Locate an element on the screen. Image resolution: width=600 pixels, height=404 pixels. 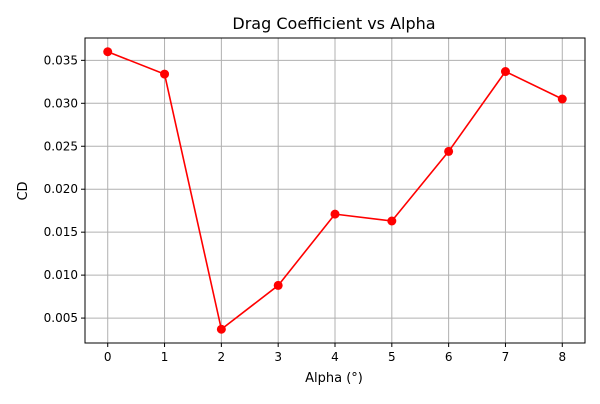
y-tick-label: 0.005 is located at coordinates (61, 318).